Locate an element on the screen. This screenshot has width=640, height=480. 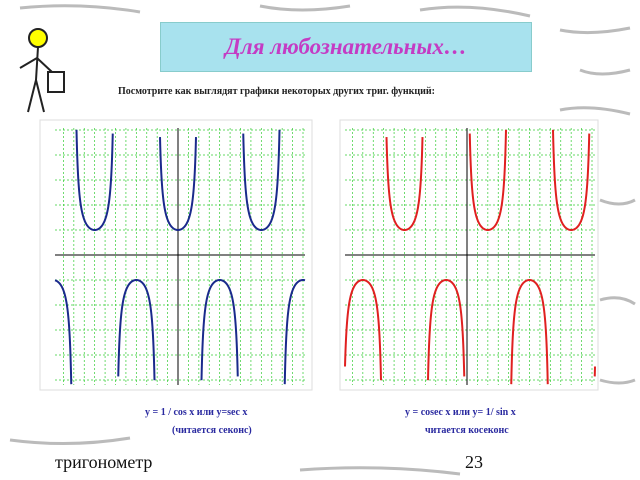
page-number: 23 is located at coordinates (474, 462).